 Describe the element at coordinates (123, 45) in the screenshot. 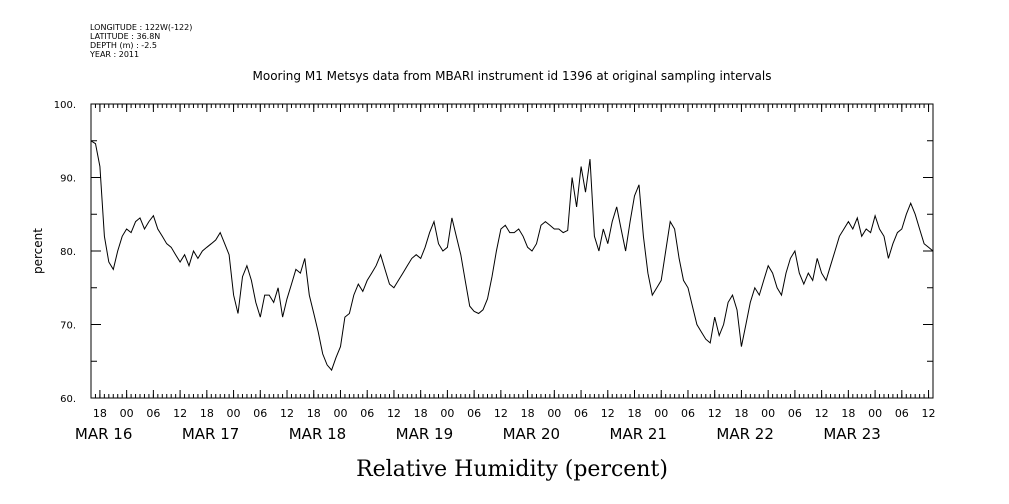

I see `meta-depth: DEPTH (m) : -2.5` at that location.